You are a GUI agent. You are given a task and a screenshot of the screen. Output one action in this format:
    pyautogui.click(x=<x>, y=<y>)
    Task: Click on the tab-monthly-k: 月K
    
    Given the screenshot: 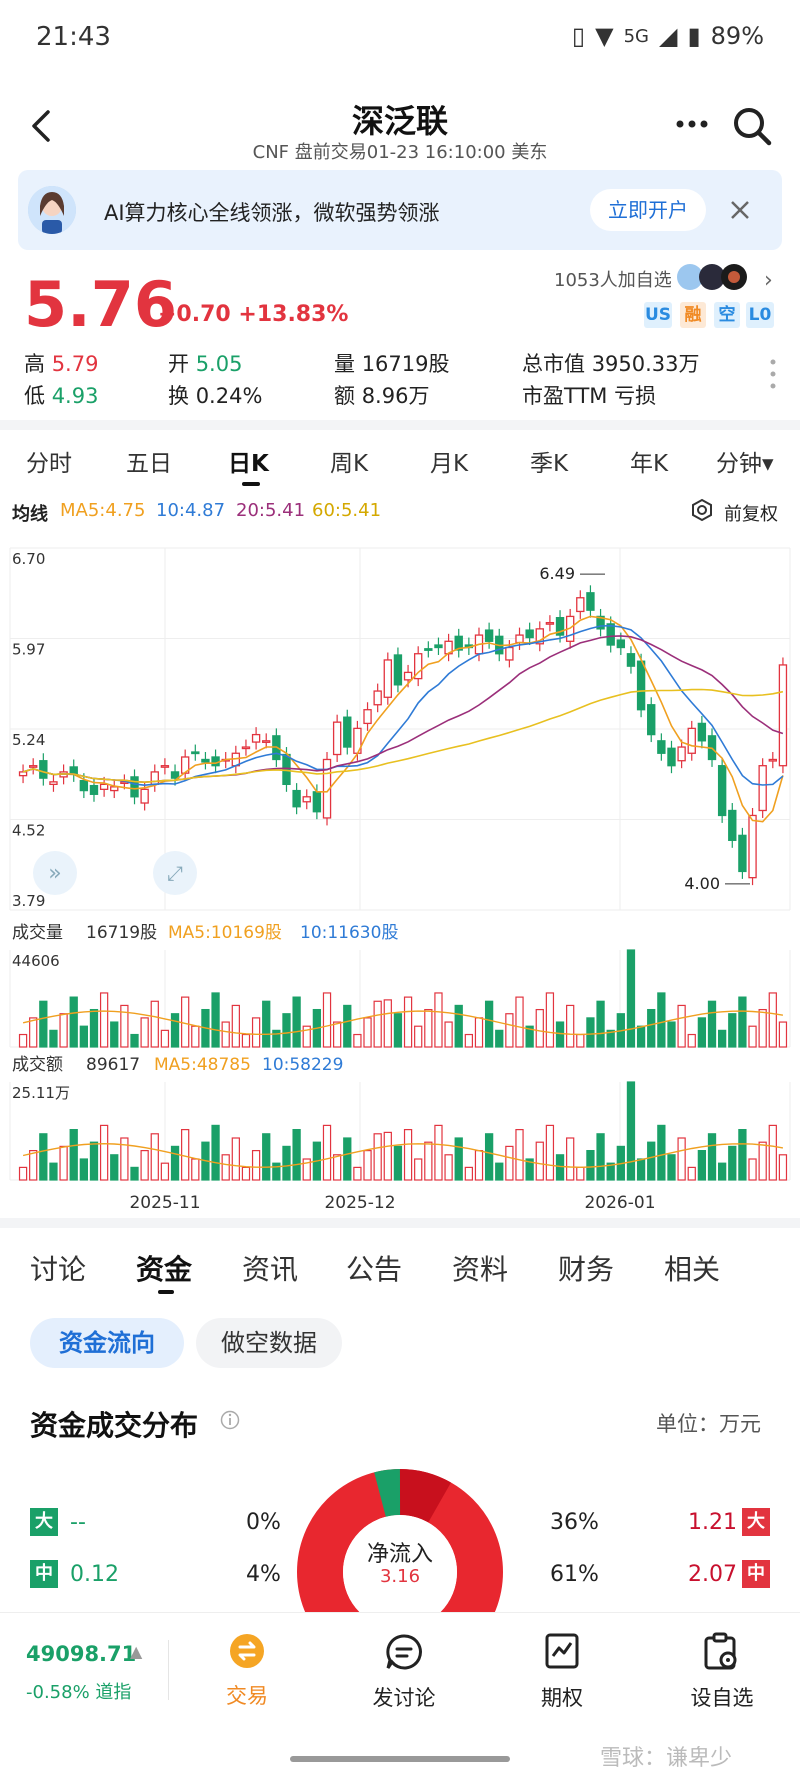 What is the action you would take?
    pyautogui.click(x=449, y=464)
    